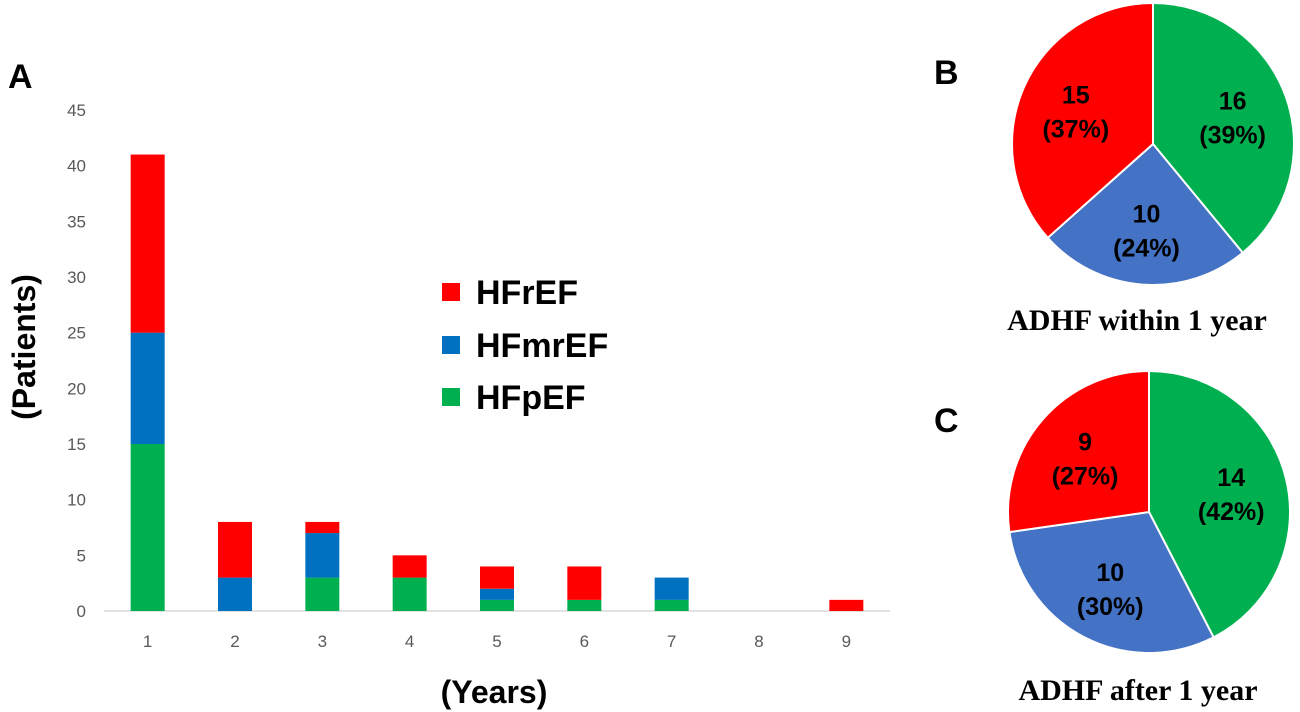 The image size is (1300, 712). I want to click on x-tick-label: 3, so click(322, 641).